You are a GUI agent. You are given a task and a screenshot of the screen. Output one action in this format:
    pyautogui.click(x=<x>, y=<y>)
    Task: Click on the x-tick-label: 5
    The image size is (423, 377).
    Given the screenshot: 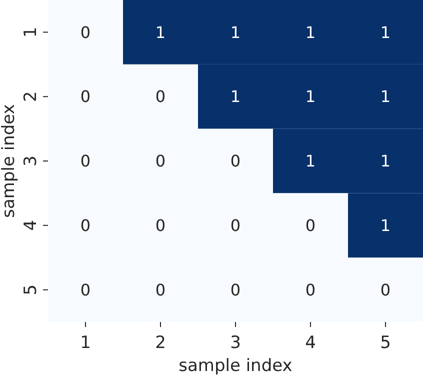 What is the action you would take?
    pyautogui.click(x=385, y=343)
    